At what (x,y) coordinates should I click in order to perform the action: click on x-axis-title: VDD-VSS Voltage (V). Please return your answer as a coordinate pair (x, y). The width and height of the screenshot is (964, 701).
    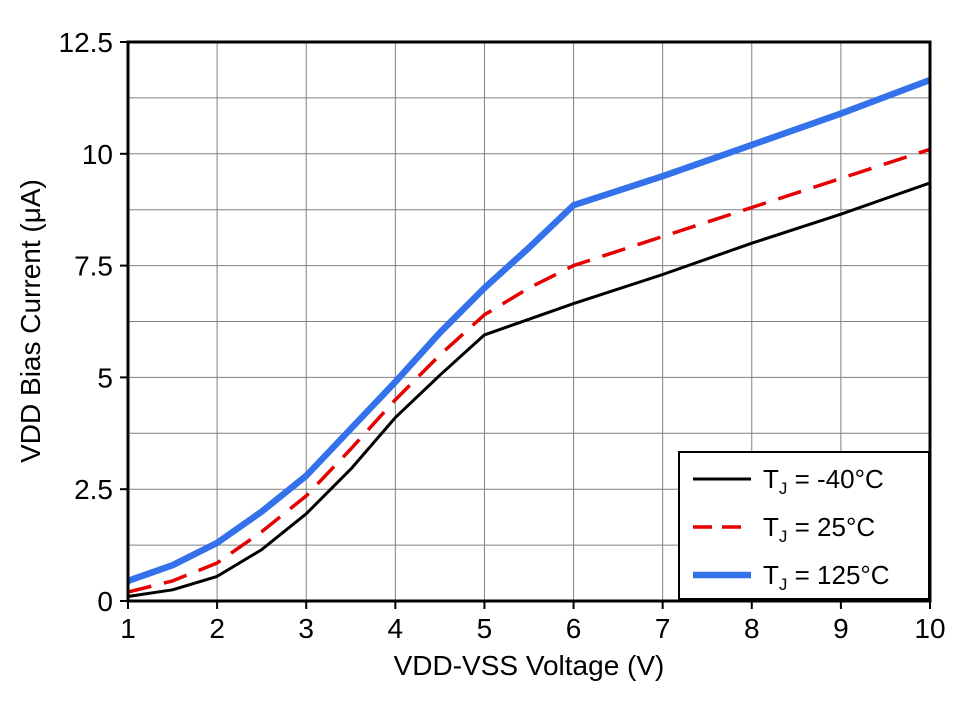
    Looking at the image, I should click on (529, 665).